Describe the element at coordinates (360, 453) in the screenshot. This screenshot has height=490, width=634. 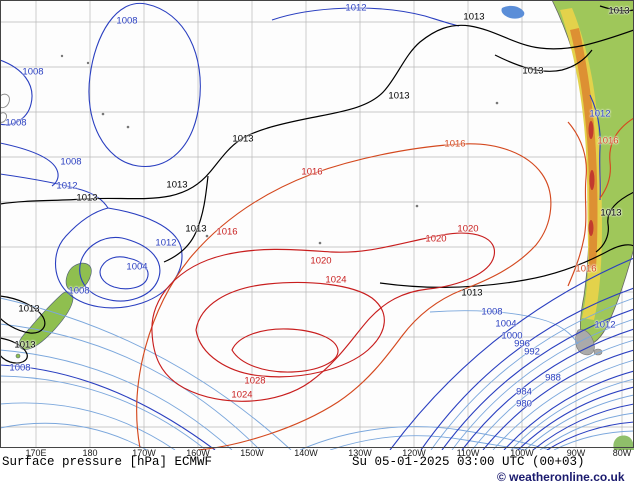
I see `longitude-label-130W: 130W` at that location.